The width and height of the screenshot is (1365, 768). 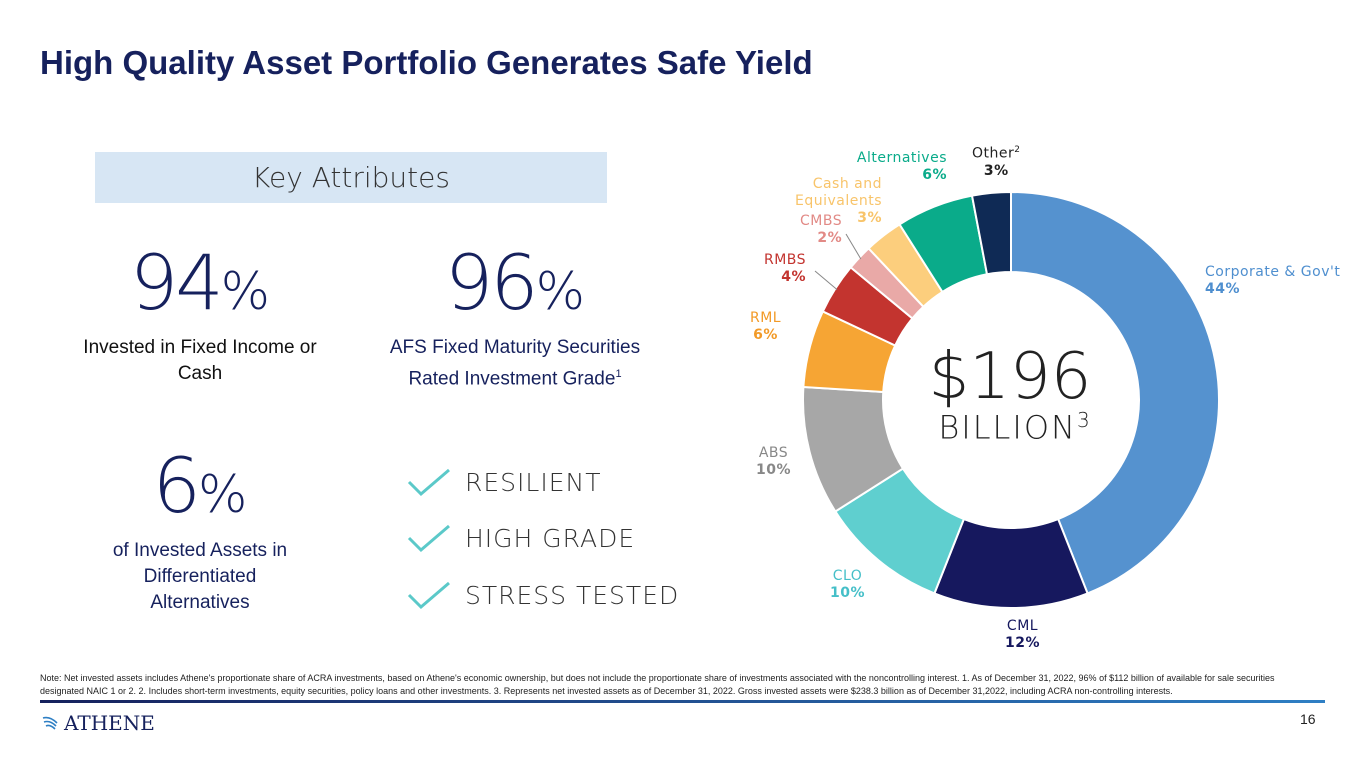 What do you see at coordinates (351, 177) in the screenshot?
I see `key-attributes-heading: Key Attributes` at bounding box center [351, 177].